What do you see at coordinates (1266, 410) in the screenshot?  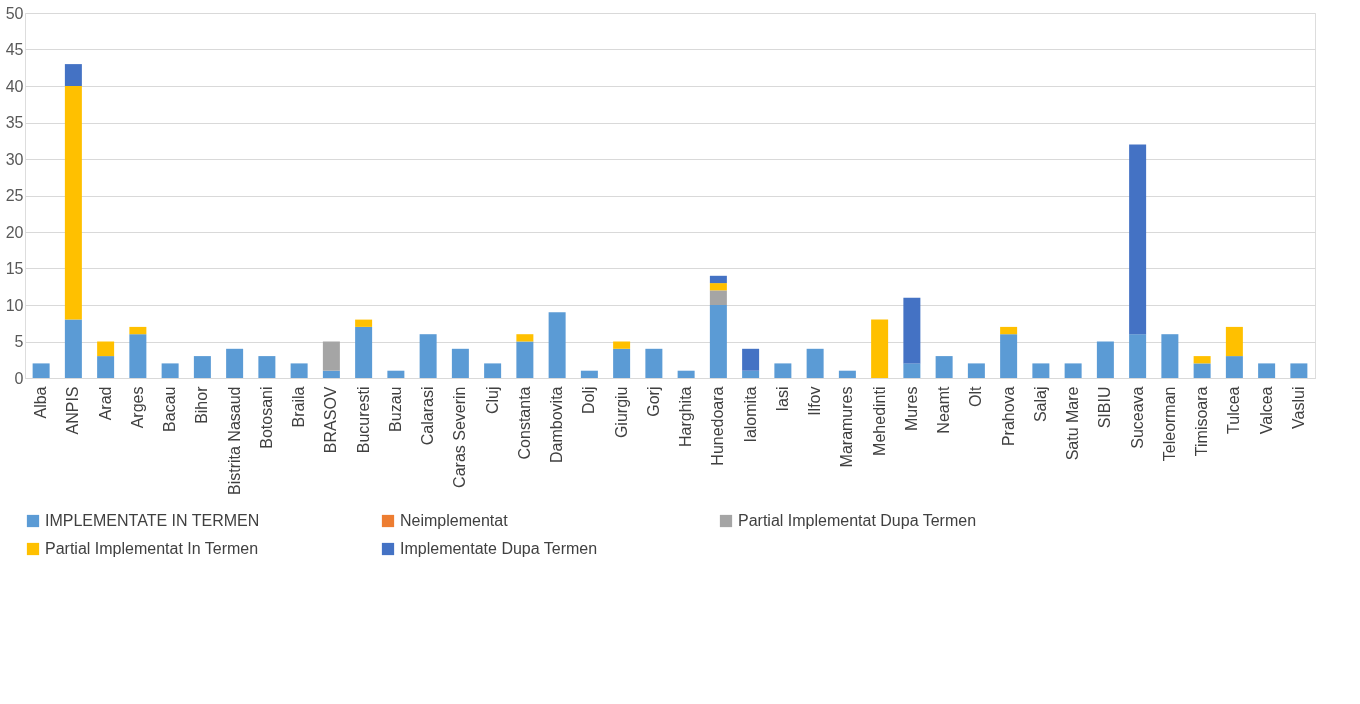 I see `x-tick-label: Valcea` at bounding box center [1266, 410].